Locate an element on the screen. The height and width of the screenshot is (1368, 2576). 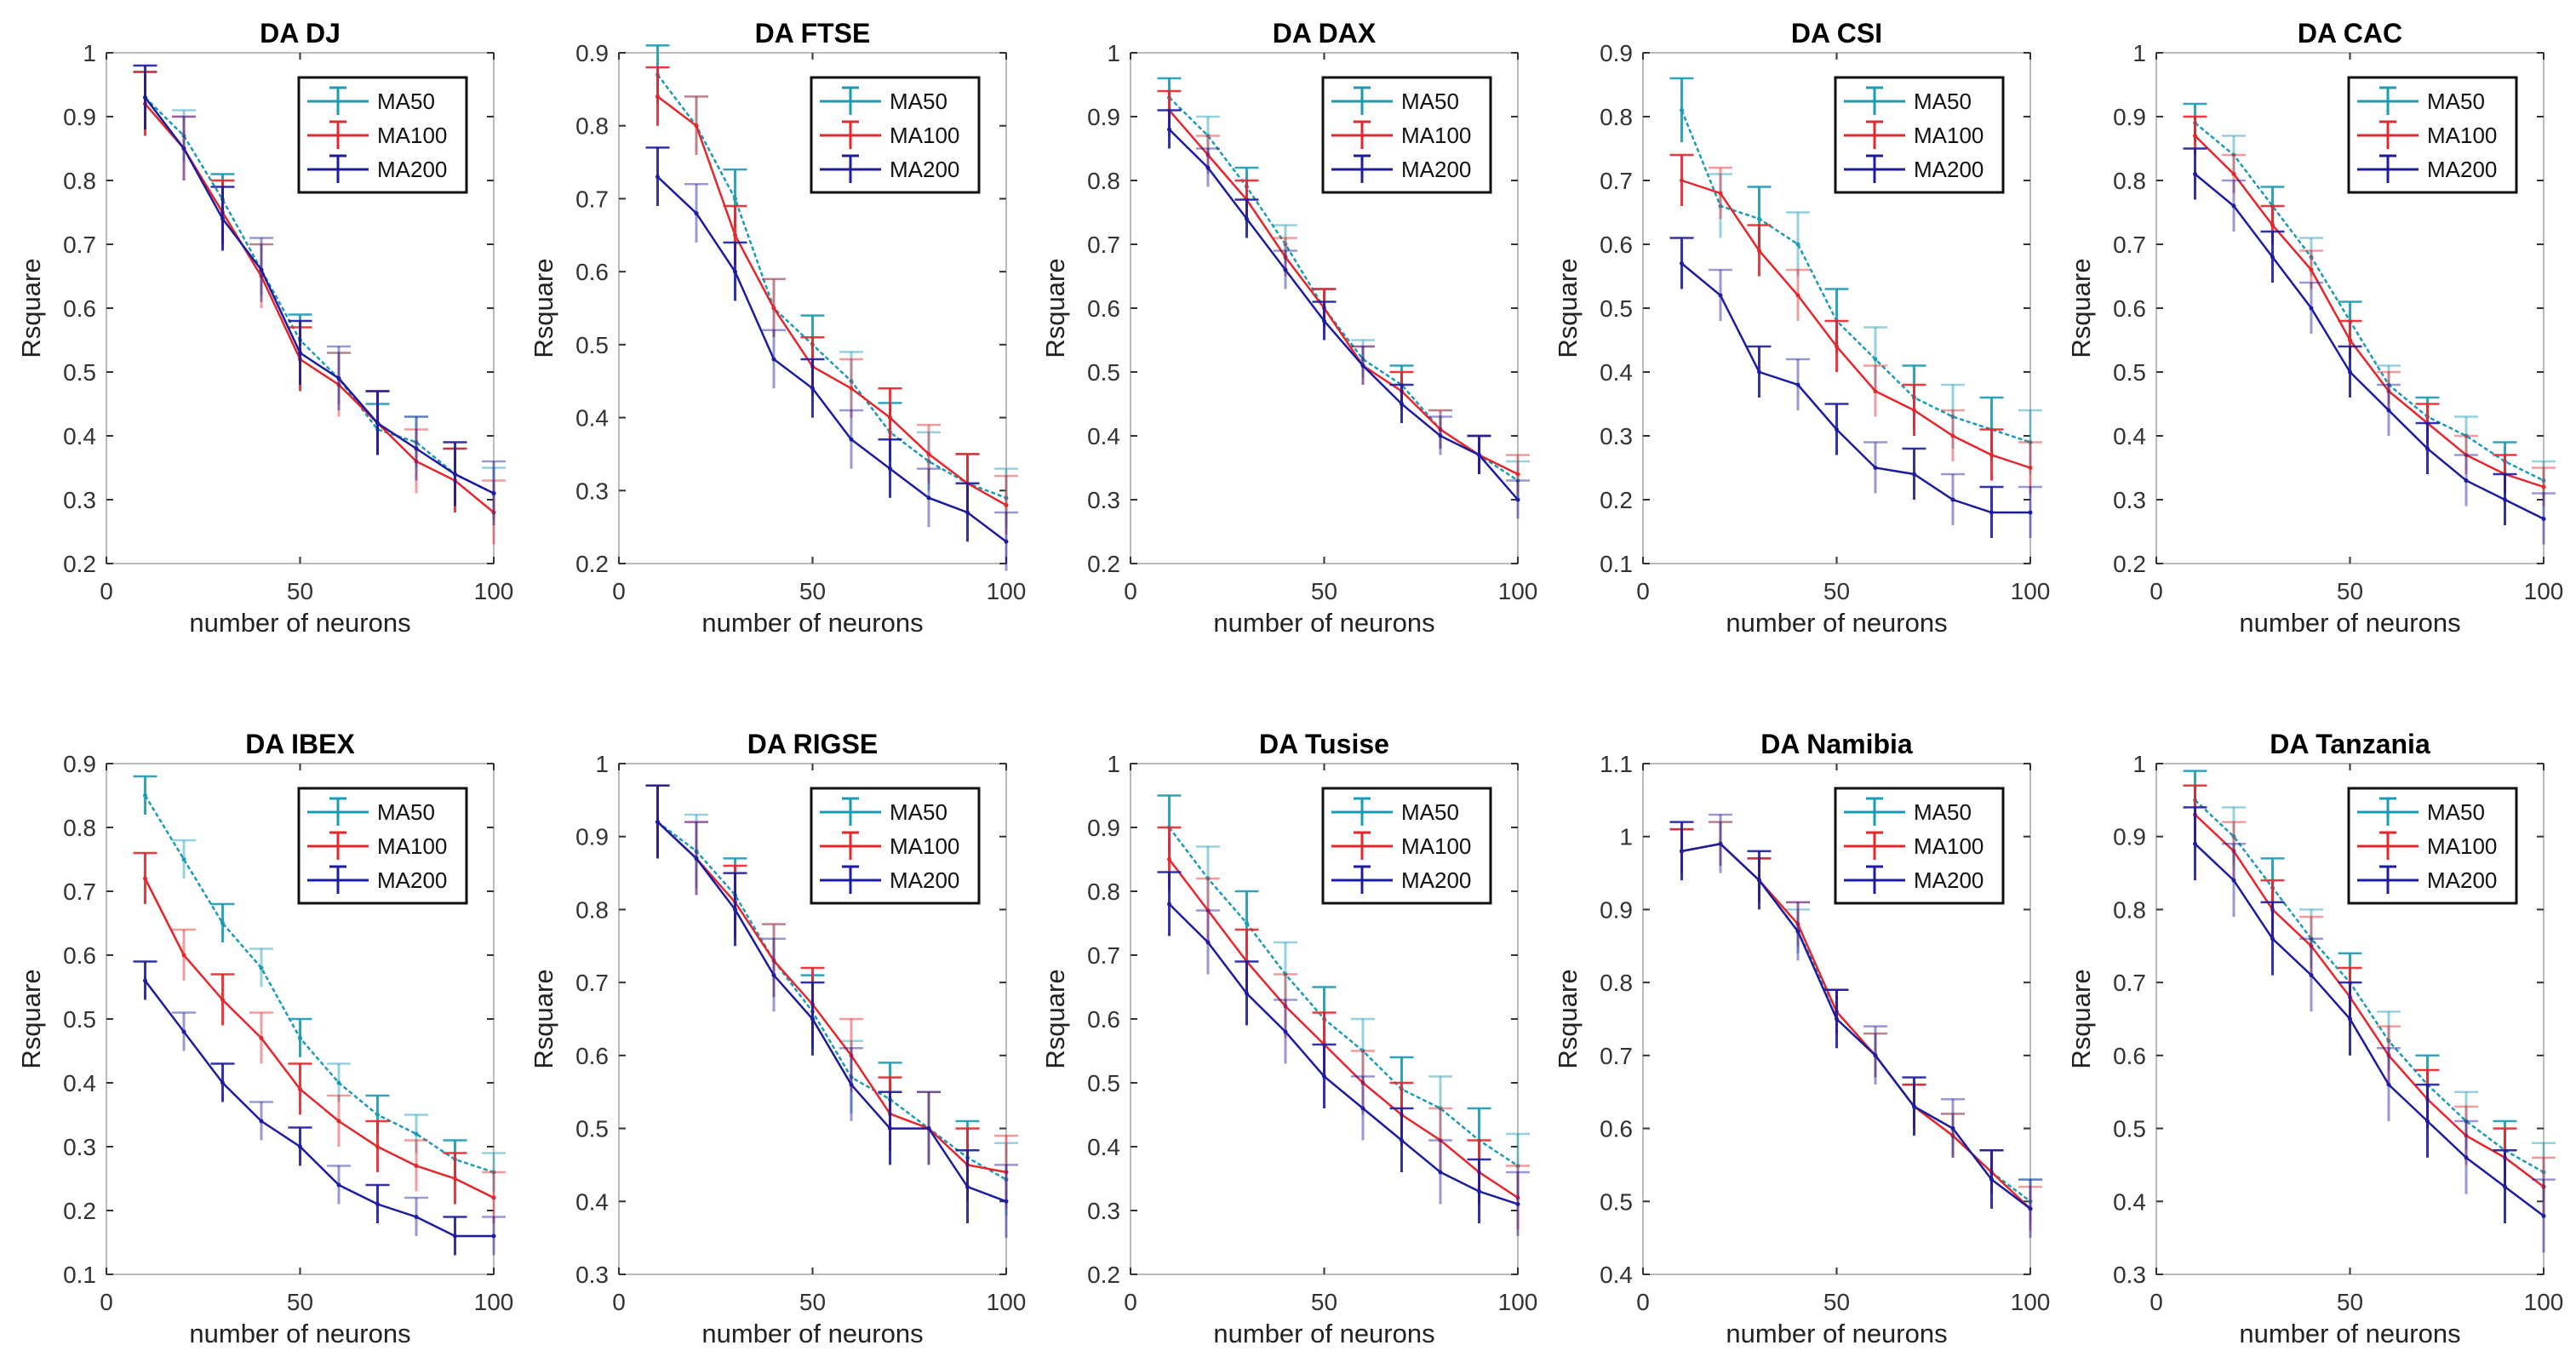
x-tick-label: 50 is located at coordinates (2350, 591).